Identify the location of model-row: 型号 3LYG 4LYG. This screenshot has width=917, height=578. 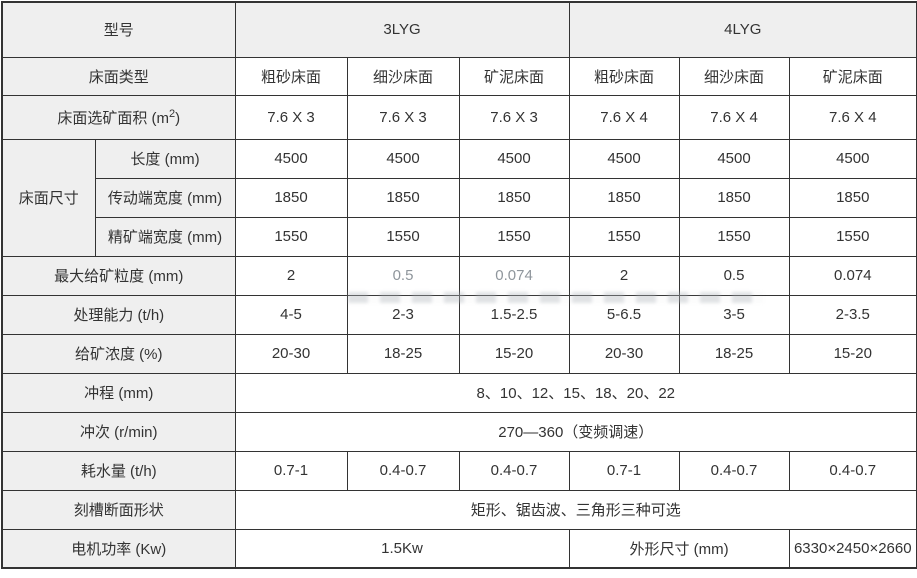
(459, 29).